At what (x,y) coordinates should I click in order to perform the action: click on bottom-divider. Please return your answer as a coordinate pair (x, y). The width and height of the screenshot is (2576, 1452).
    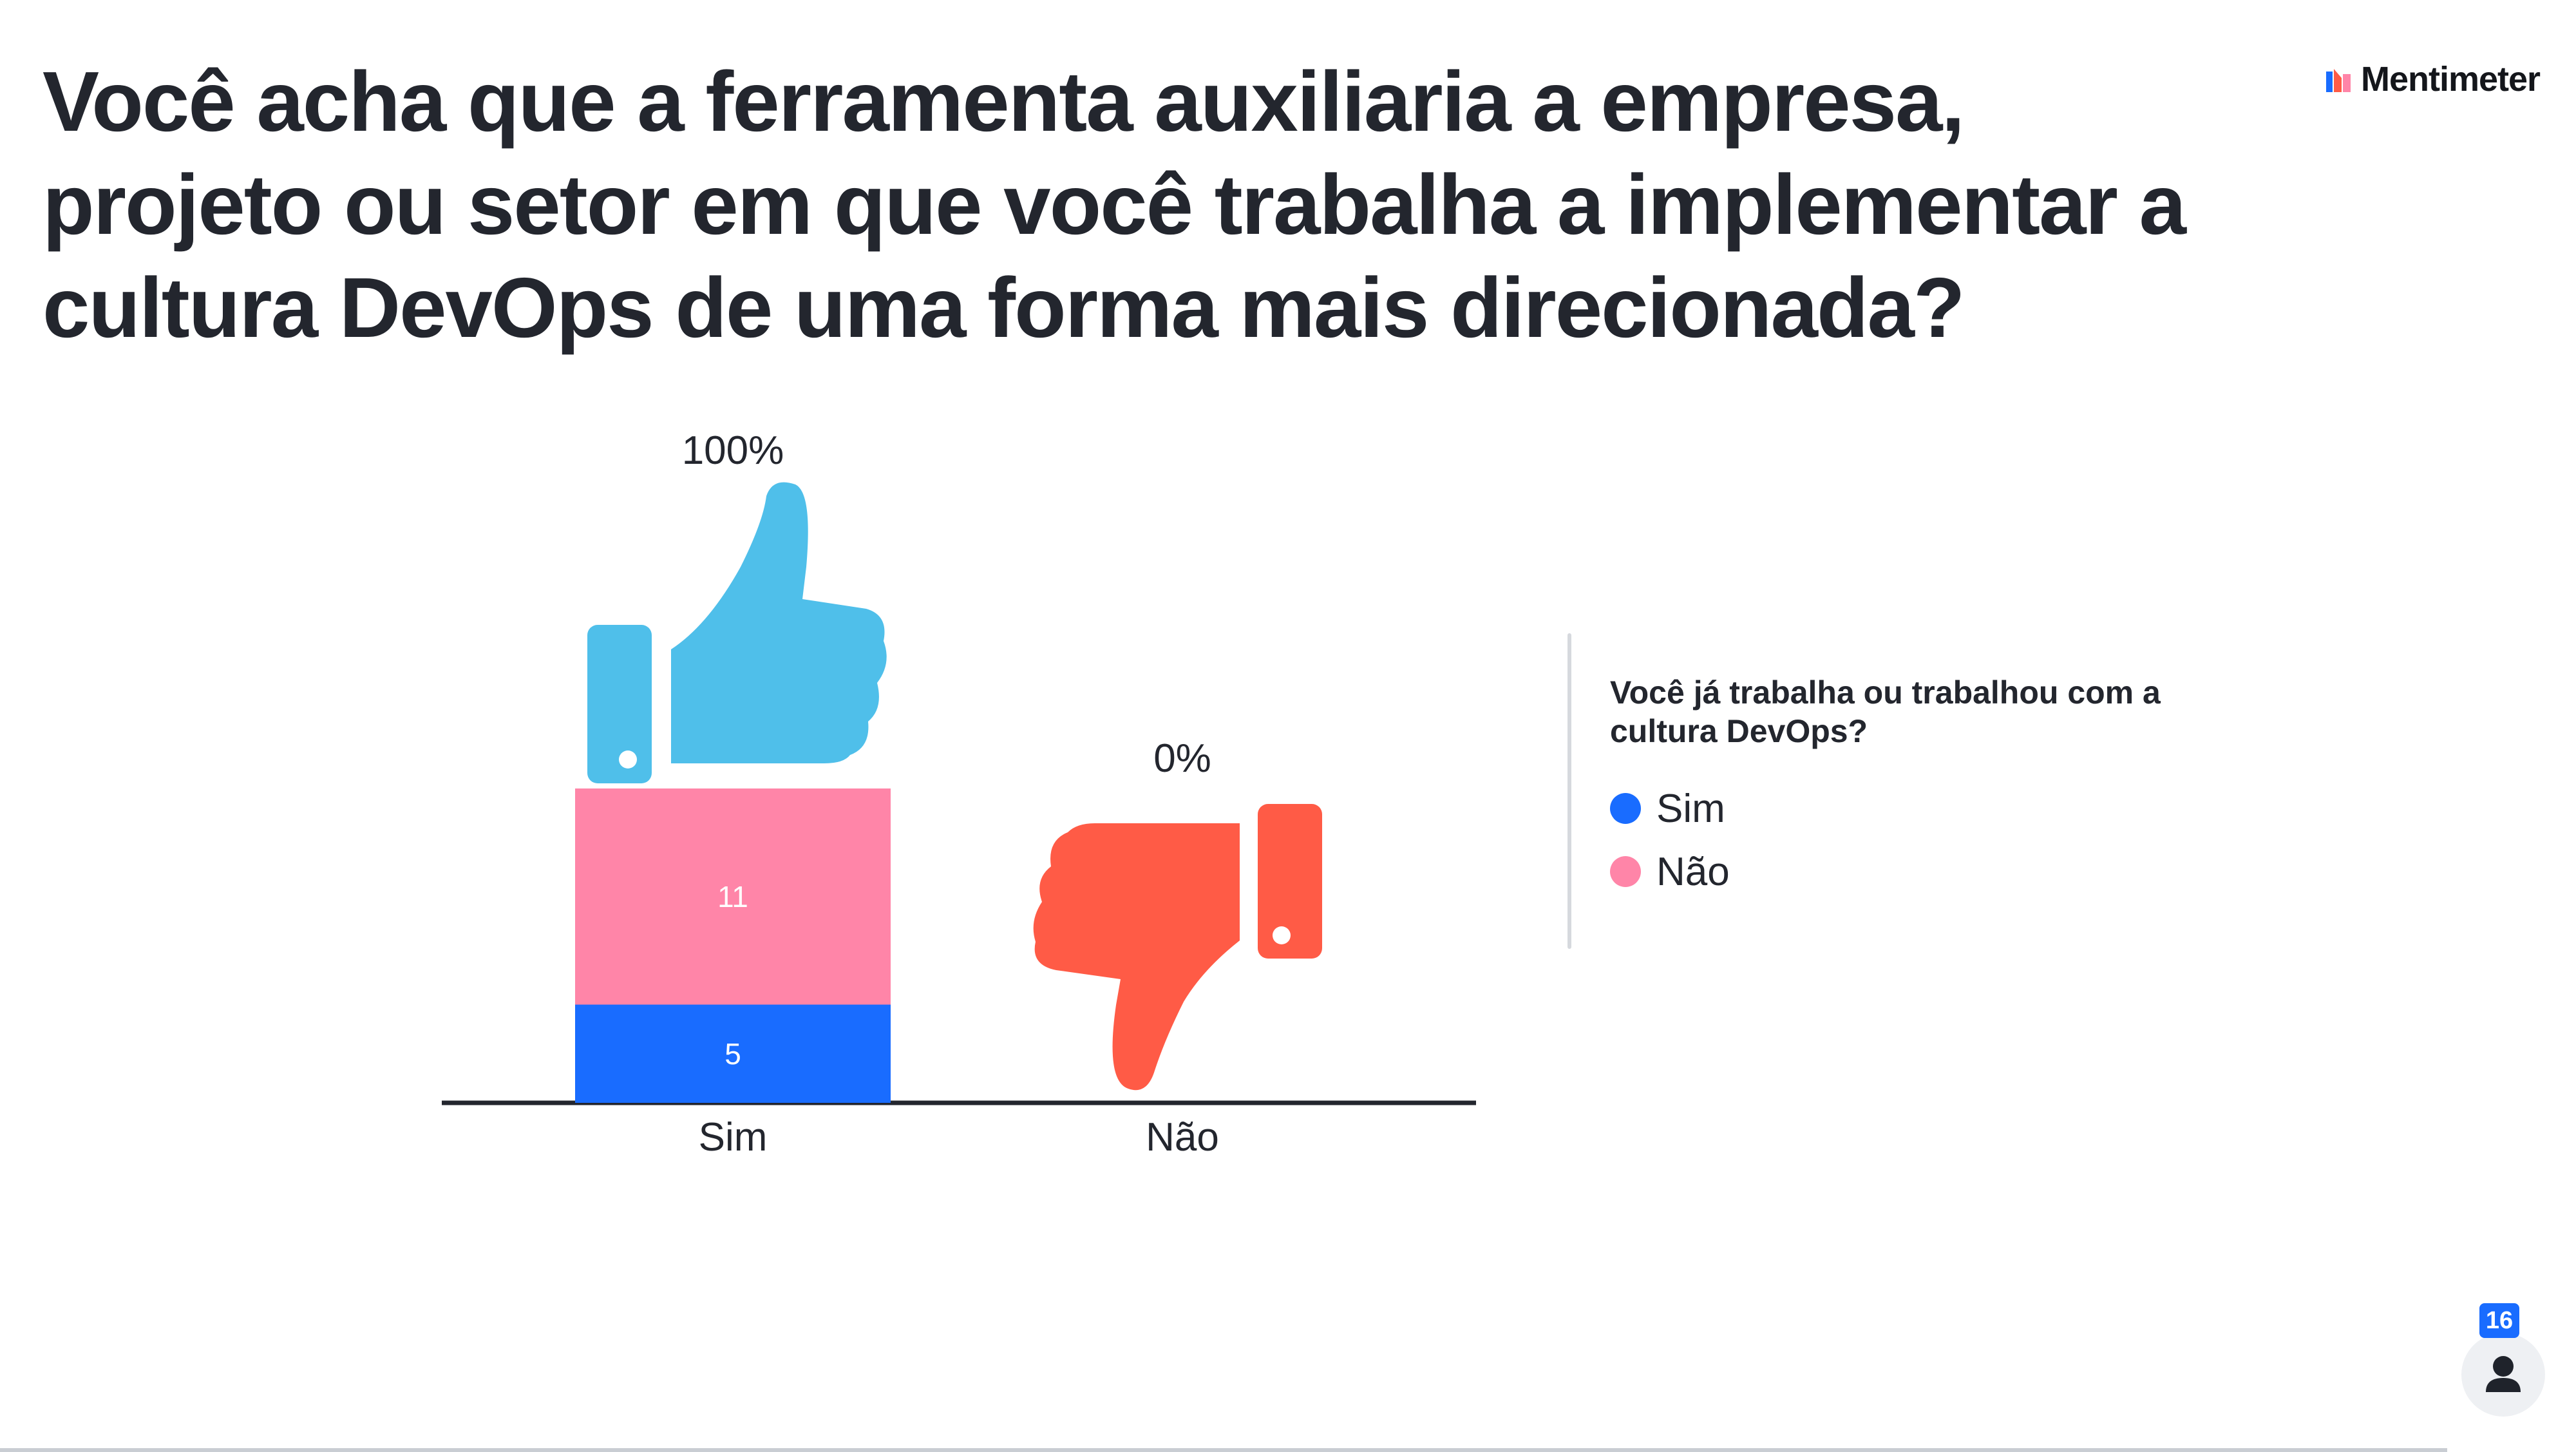
    Looking at the image, I should click on (1223, 1450).